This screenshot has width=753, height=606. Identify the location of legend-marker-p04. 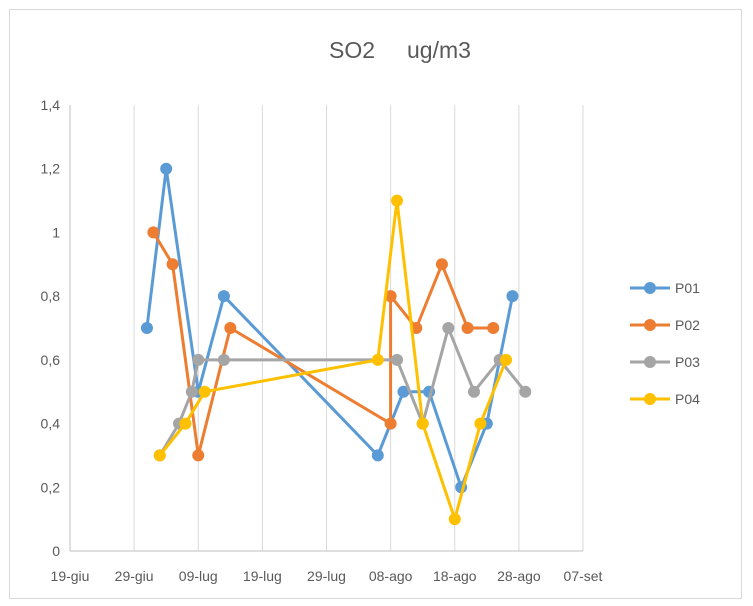
(650, 399).